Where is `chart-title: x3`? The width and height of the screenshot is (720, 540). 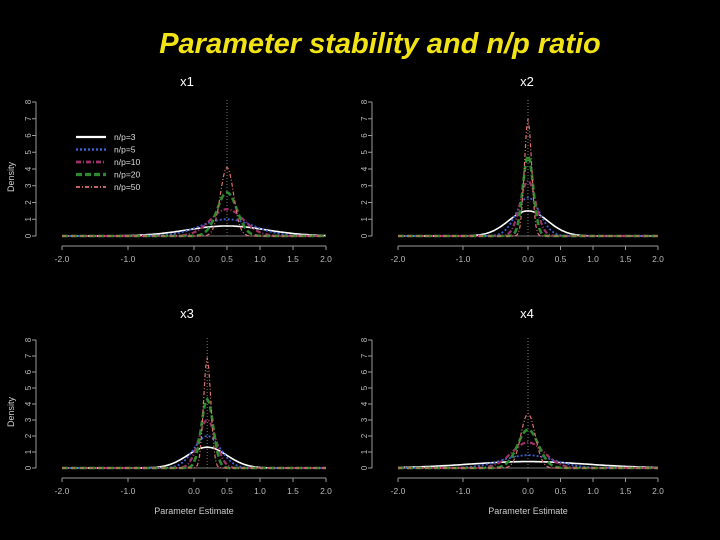
chart-title: x3 is located at coordinates (187, 313).